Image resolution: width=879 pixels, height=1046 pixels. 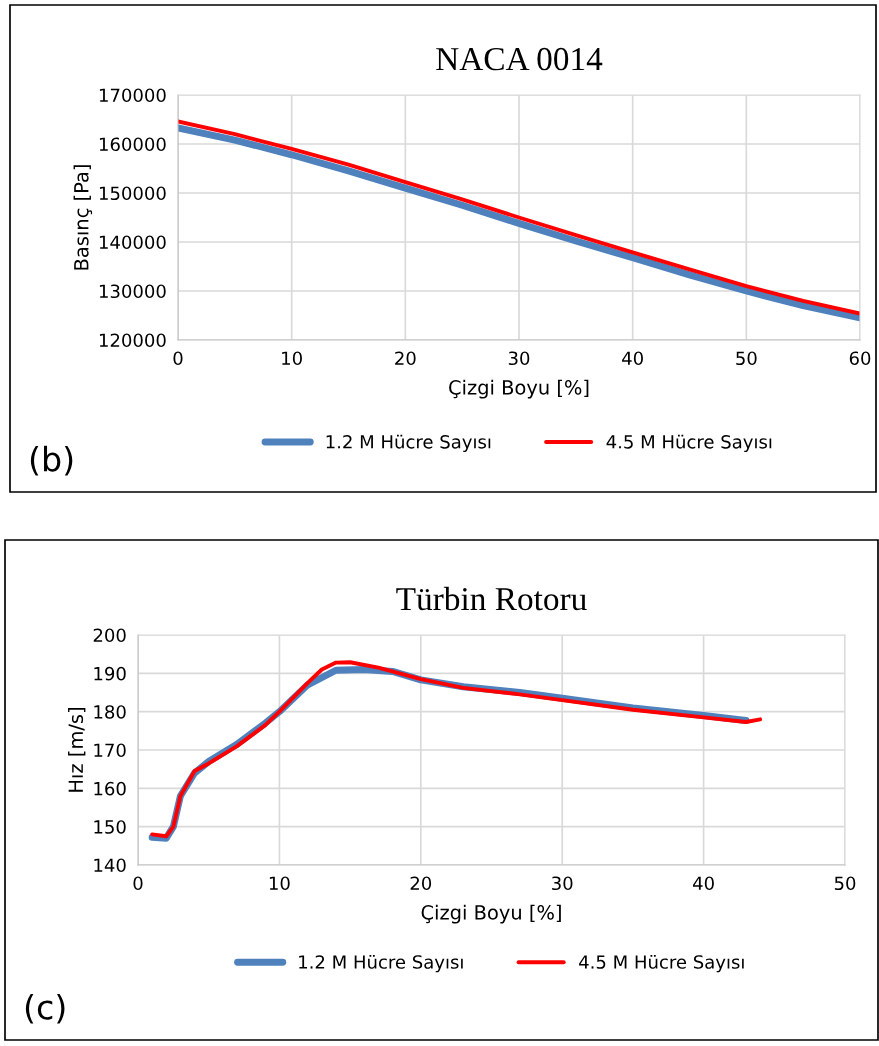 What do you see at coordinates (860, 358) in the screenshot?
I see `x-tick-label: 60` at bounding box center [860, 358].